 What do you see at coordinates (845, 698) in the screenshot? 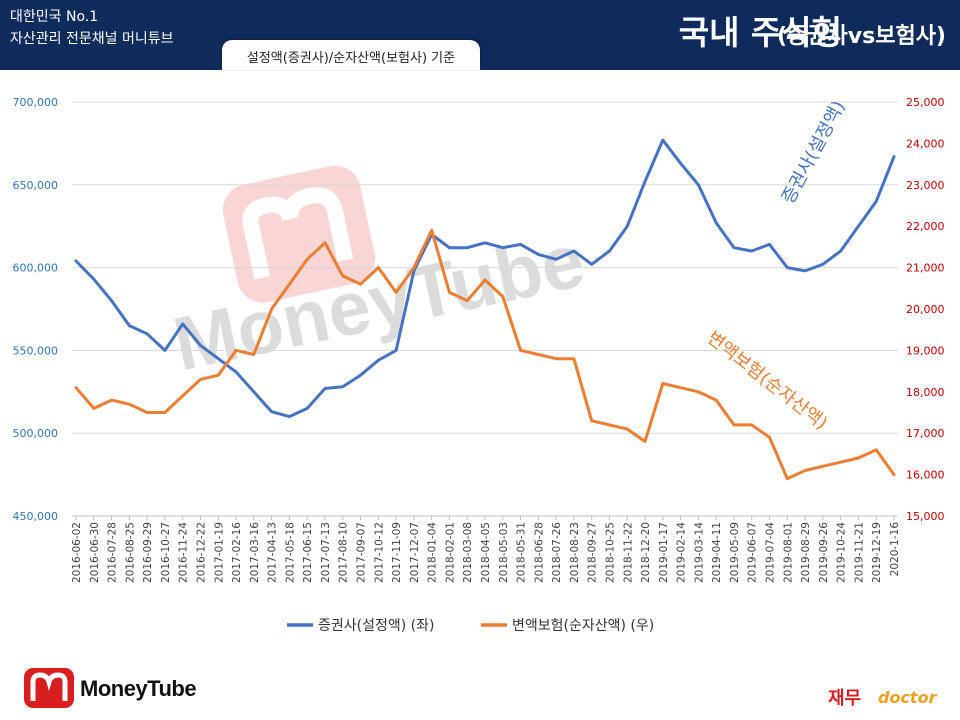
I see `jaemu-logo-text: 재무` at bounding box center [845, 698].